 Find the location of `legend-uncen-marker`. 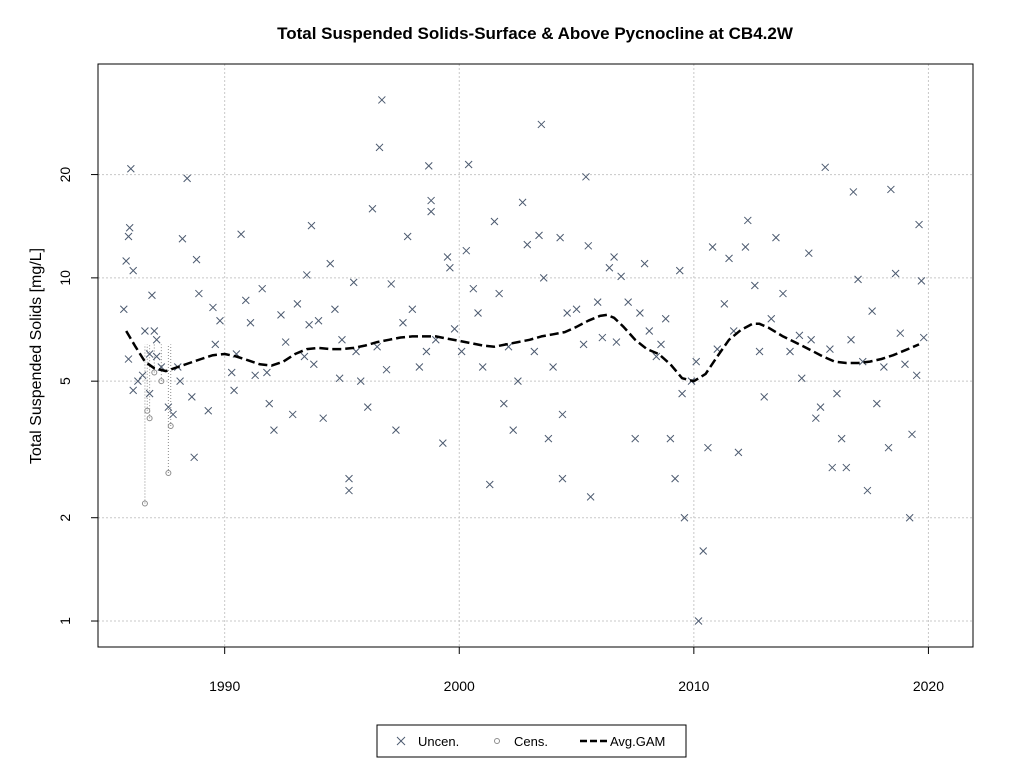

legend-uncen-marker is located at coordinates (401, 741).